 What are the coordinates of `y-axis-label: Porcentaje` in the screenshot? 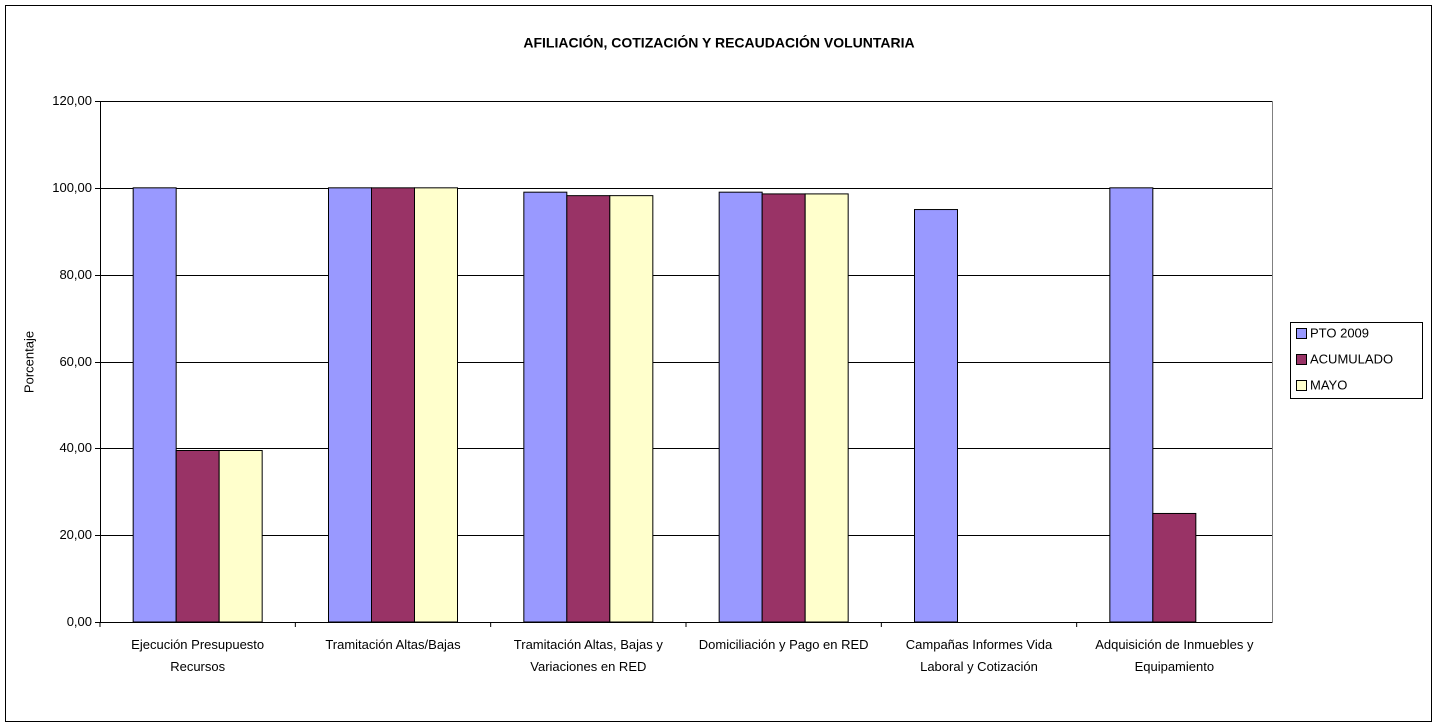 It's located at (28, 362).